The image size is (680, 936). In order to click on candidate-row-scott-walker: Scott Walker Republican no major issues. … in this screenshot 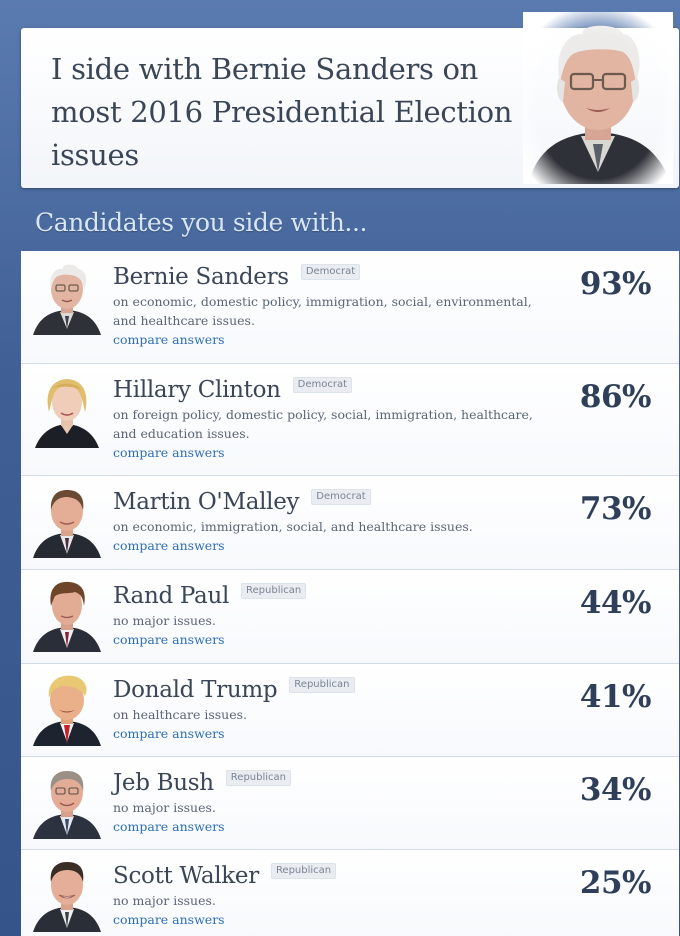, I will do `click(350, 893)`.